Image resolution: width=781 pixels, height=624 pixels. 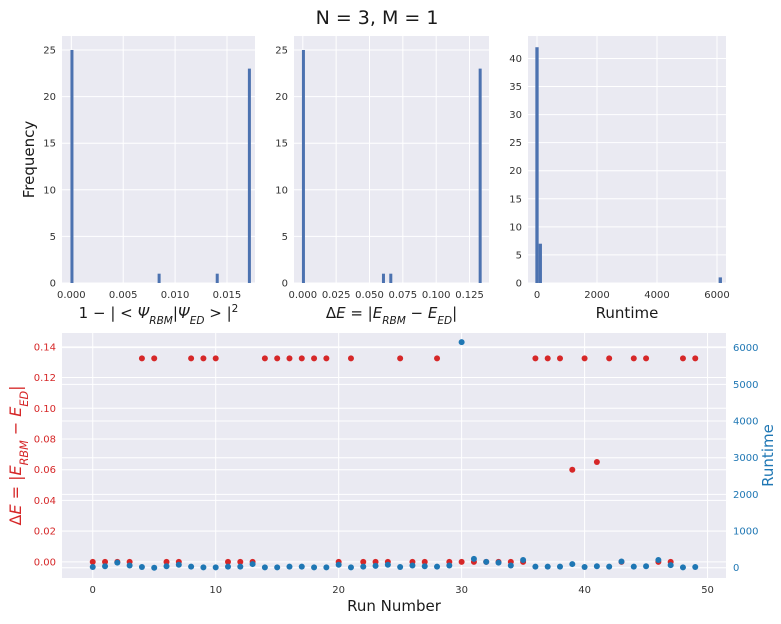 I want to click on y-axis-label-left: ΔE = |ERBM − EED|, so click(x=18, y=455).